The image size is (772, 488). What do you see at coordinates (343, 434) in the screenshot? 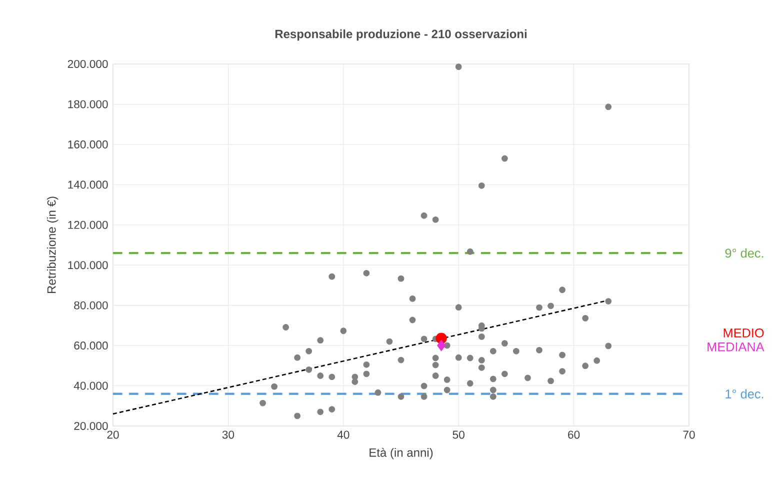
I see `x-tick-label: 40` at bounding box center [343, 434].